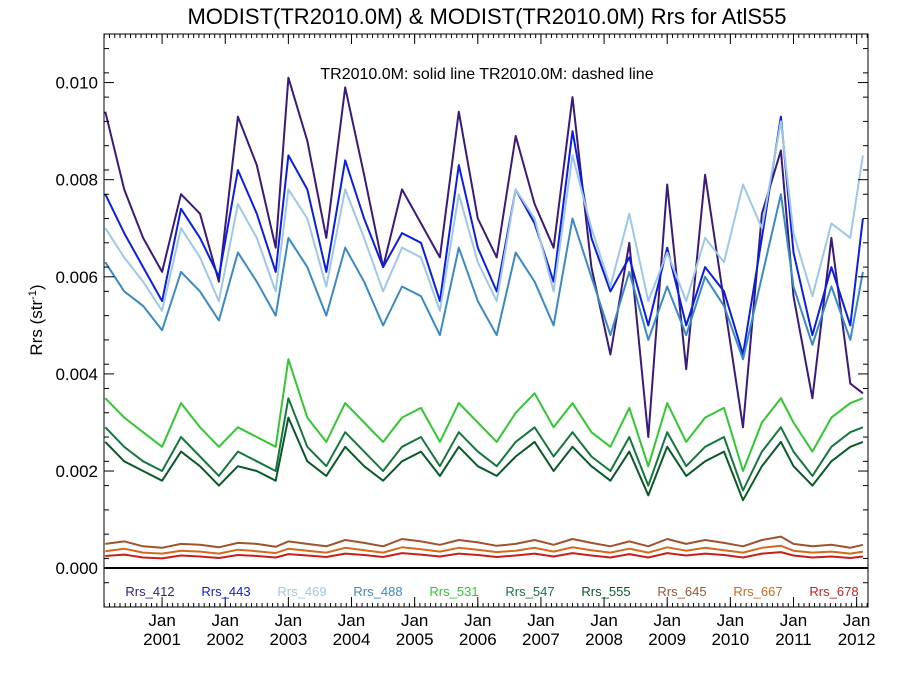 The height and width of the screenshot is (675, 900). I want to click on x-tick-label-year: 2006, so click(478, 639).